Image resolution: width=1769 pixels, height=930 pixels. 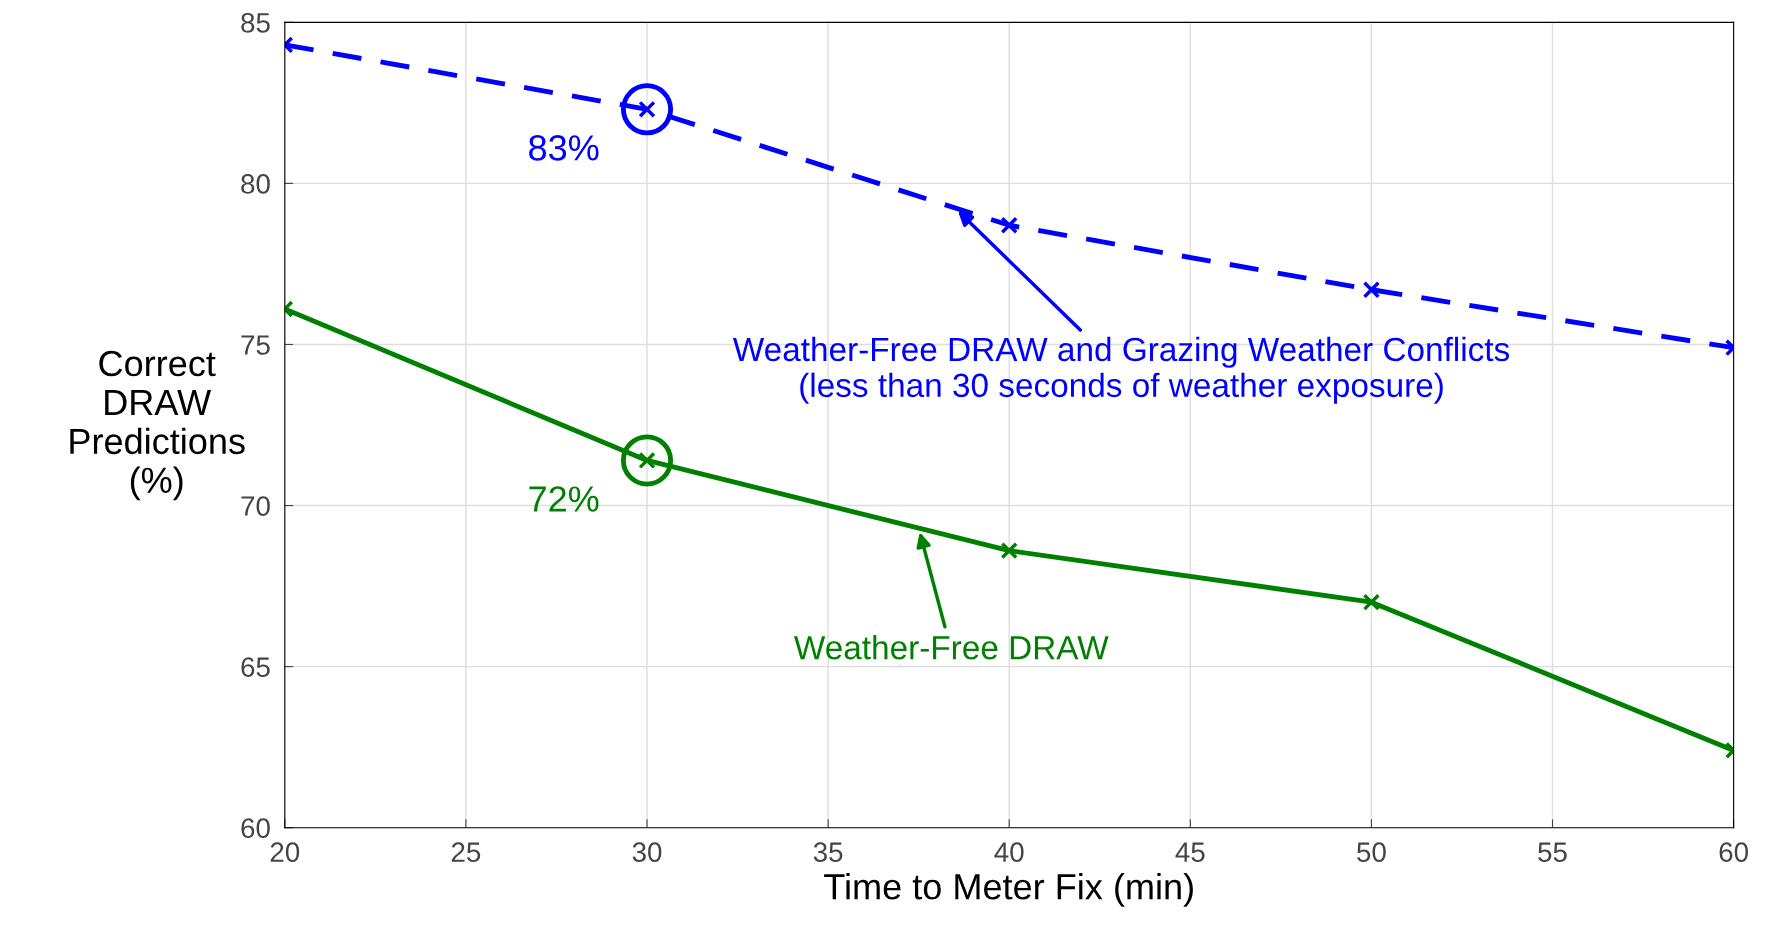 I want to click on x-tick-label: 50, so click(x=1371, y=852).